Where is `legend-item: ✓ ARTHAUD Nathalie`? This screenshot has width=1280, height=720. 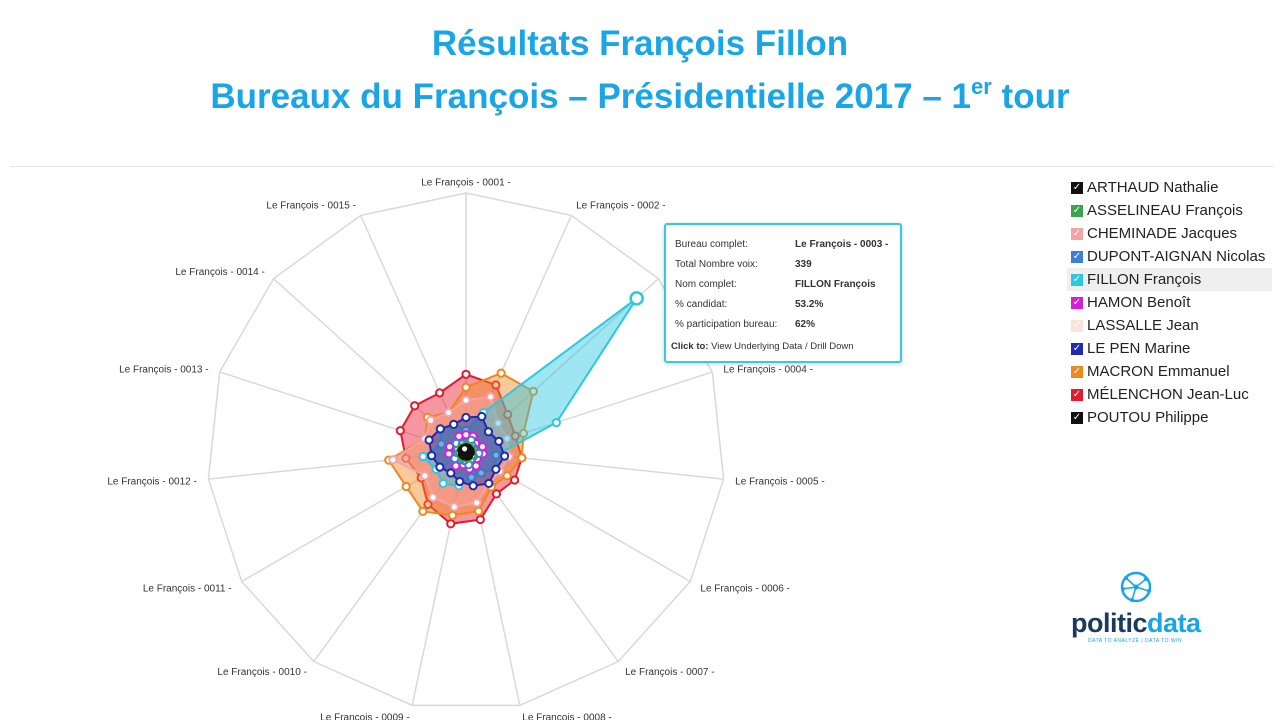 legend-item: ✓ ARTHAUD Nathalie is located at coordinates (1169, 187).